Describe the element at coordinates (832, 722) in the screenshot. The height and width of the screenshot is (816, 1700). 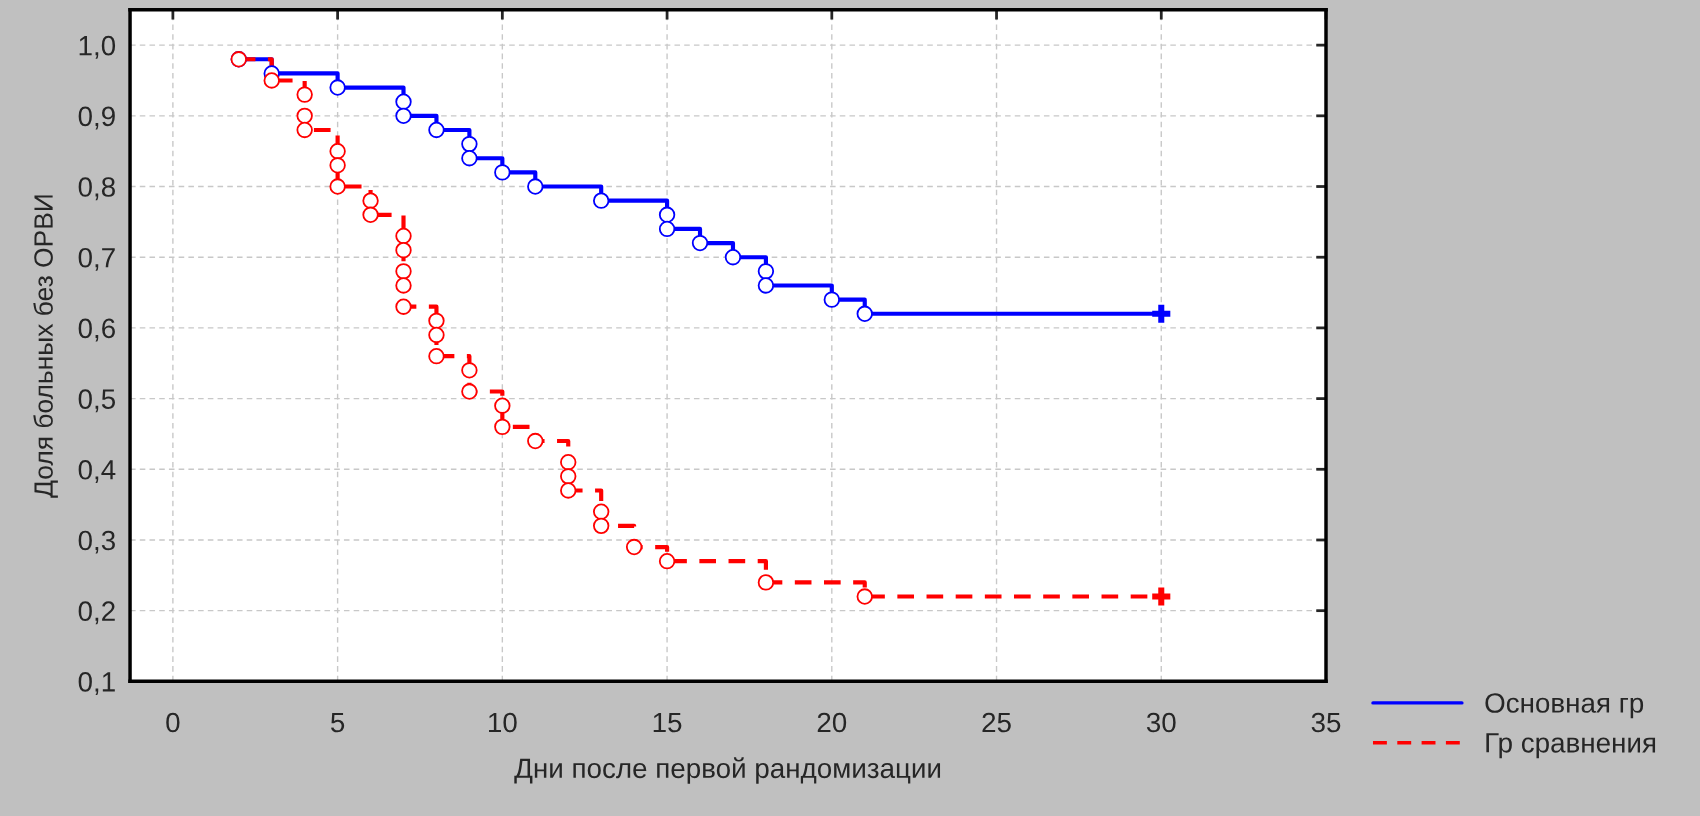
I see `x-tick-label: 20` at that location.